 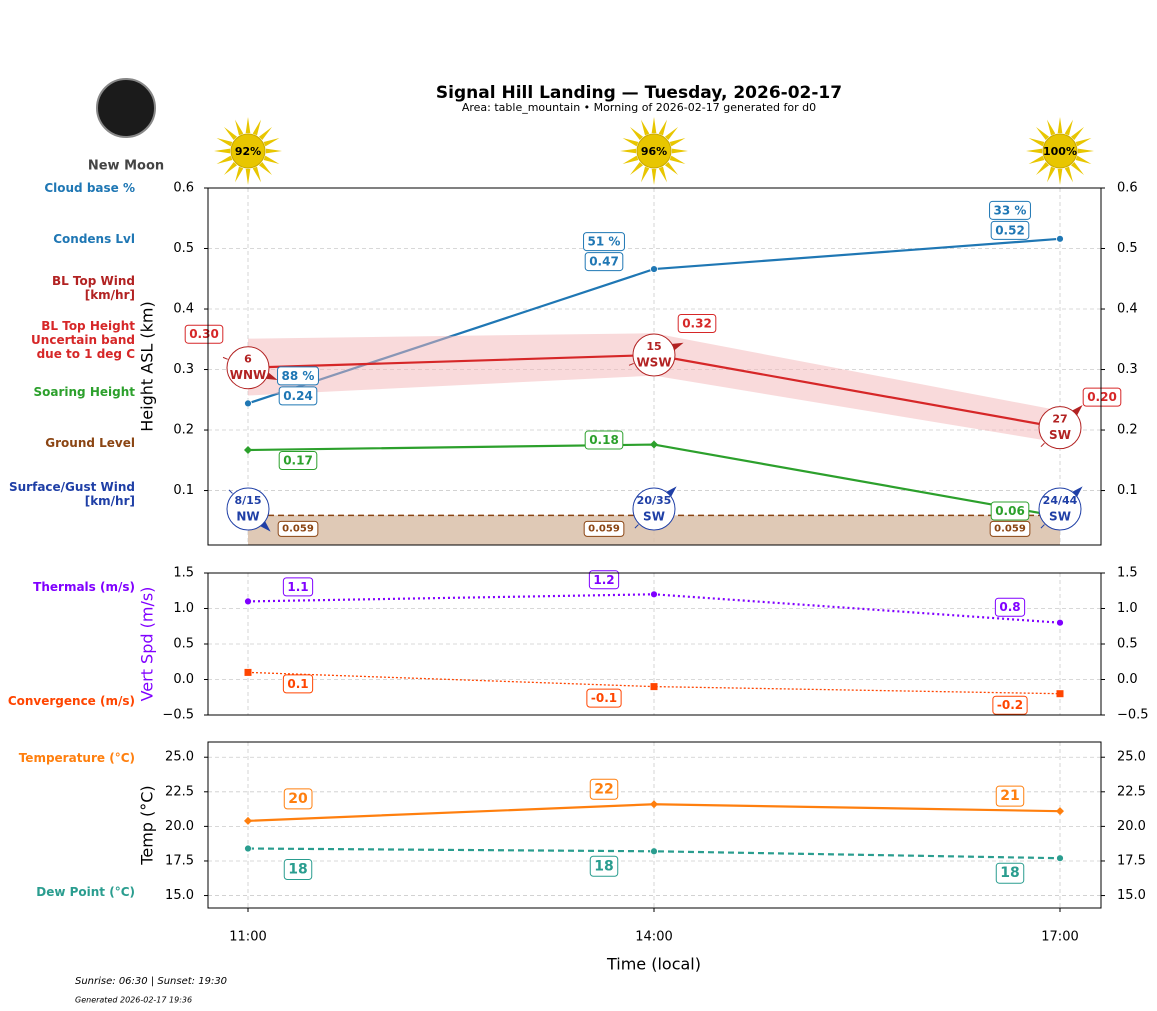 I want to click on y2-tick-label: 17.5, so click(x=1131, y=860).